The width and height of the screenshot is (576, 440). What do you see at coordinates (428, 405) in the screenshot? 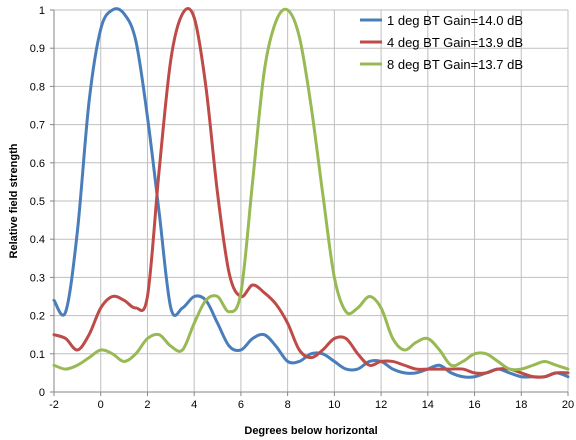
I see `x-tick-label: 14` at bounding box center [428, 405].